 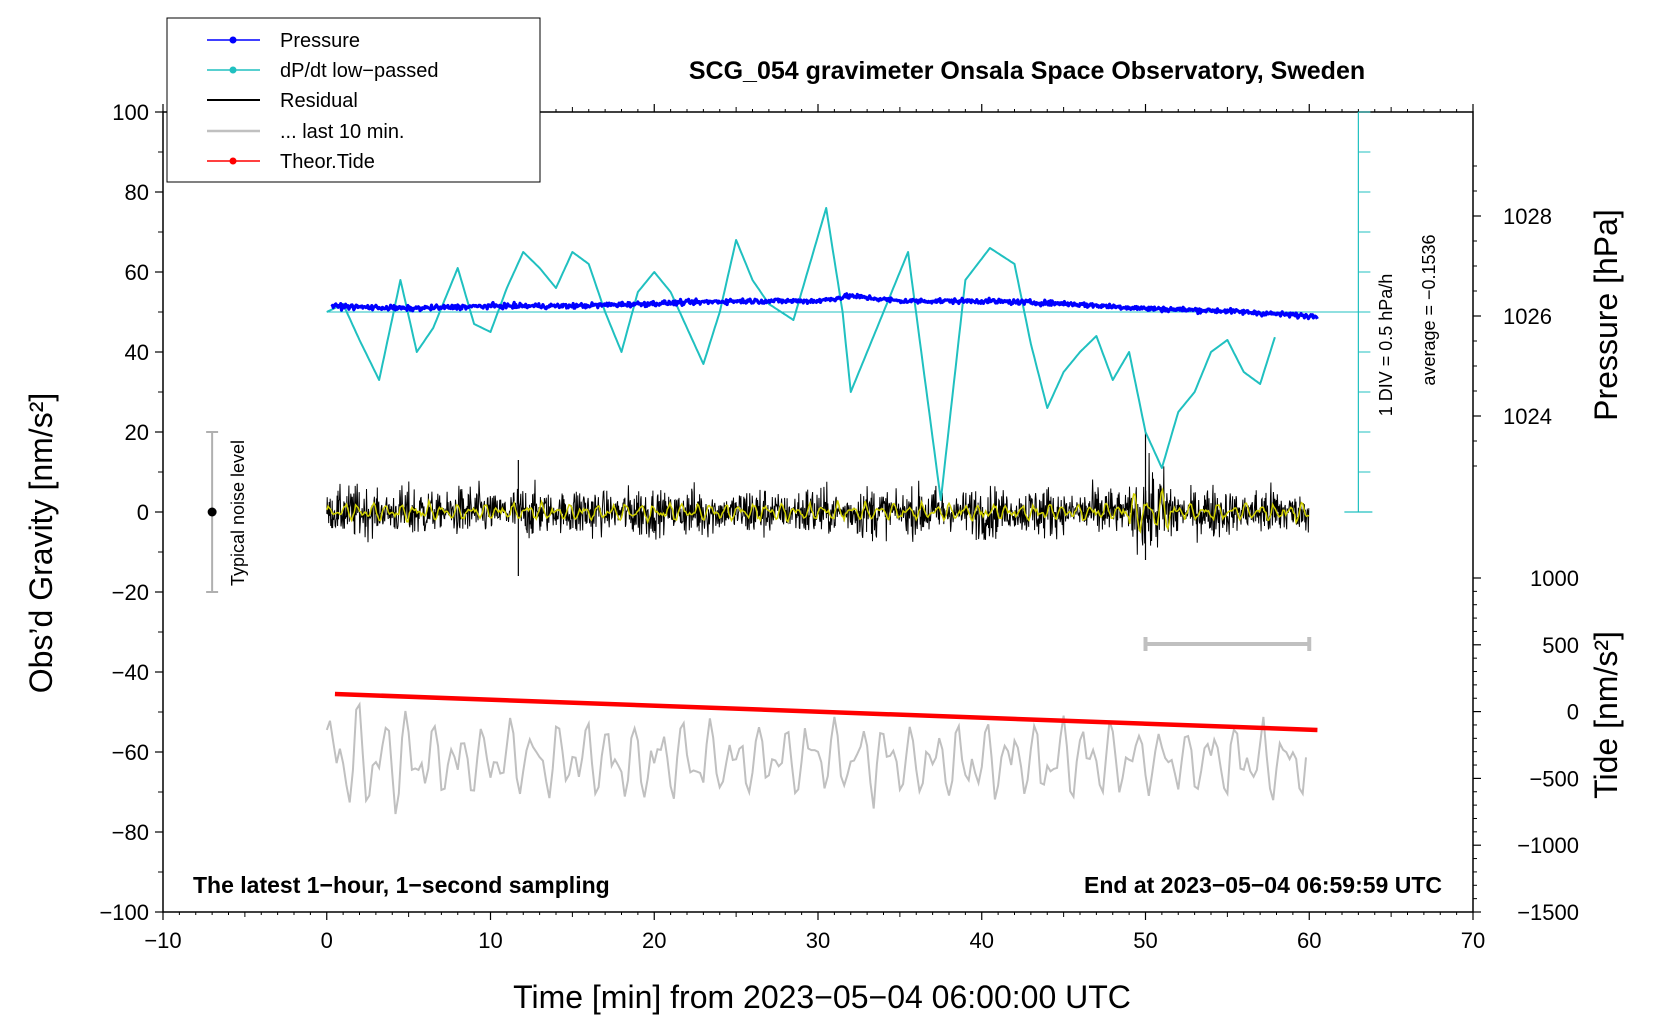 I want to click on legend-label-dpdt: dP/dt low−passed, so click(x=359, y=71).